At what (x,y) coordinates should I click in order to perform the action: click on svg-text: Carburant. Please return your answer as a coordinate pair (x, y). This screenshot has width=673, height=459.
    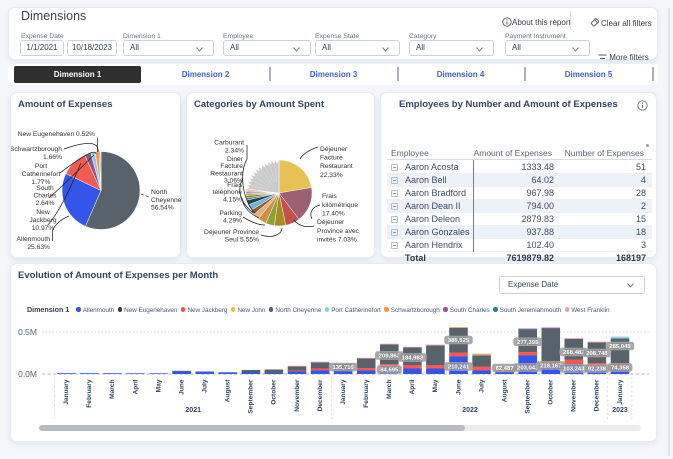
    Looking at the image, I should click on (229, 143).